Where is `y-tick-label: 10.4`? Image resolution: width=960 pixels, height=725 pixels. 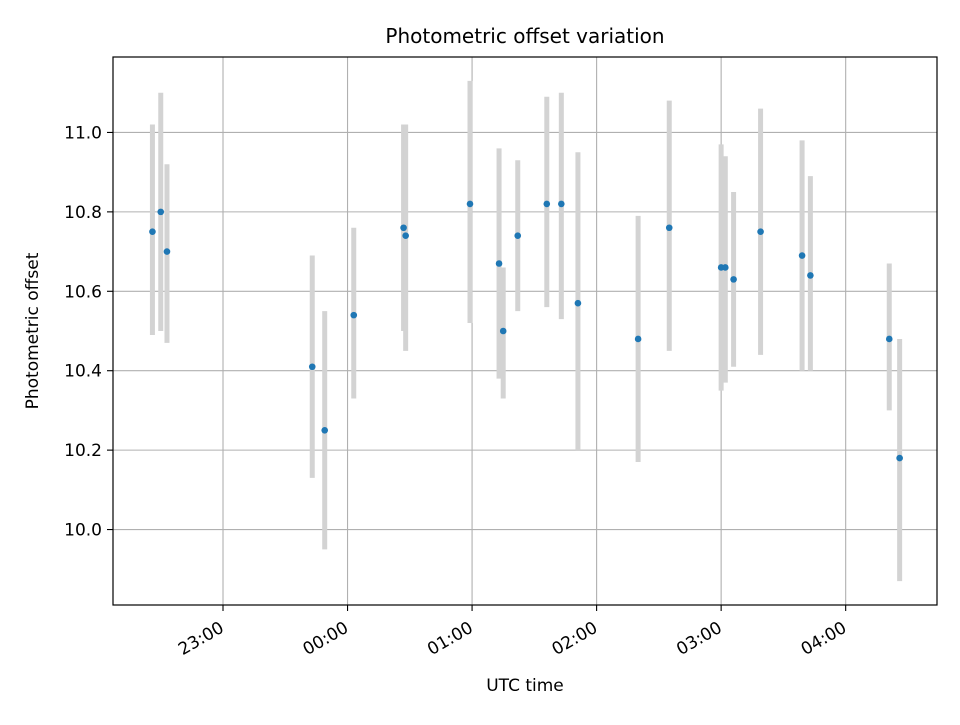 y-tick-label: 10.4 is located at coordinates (83, 372).